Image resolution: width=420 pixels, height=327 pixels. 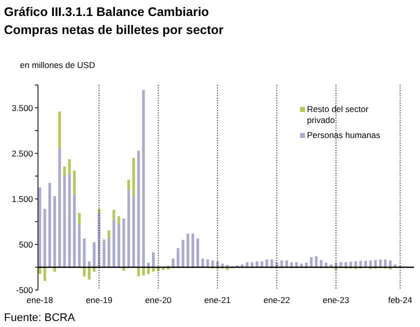 I want to click on y-axis-title: en millones de USD, so click(x=58, y=65).